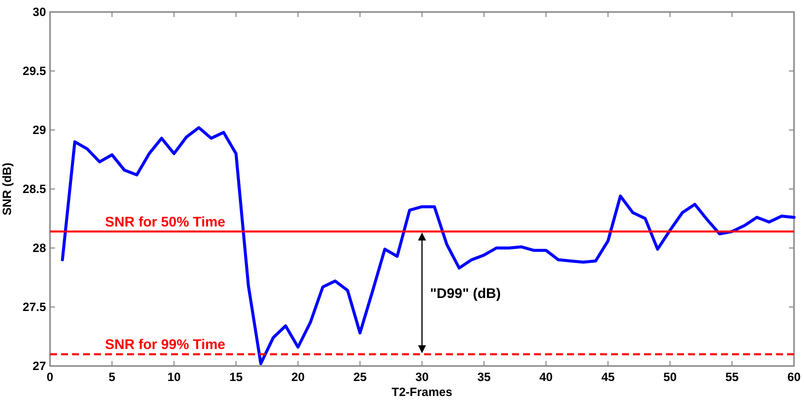 The height and width of the screenshot is (401, 804). Describe the element at coordinates (39, 366) in the screenshot. I see `y-tick-label: 27` at that location.